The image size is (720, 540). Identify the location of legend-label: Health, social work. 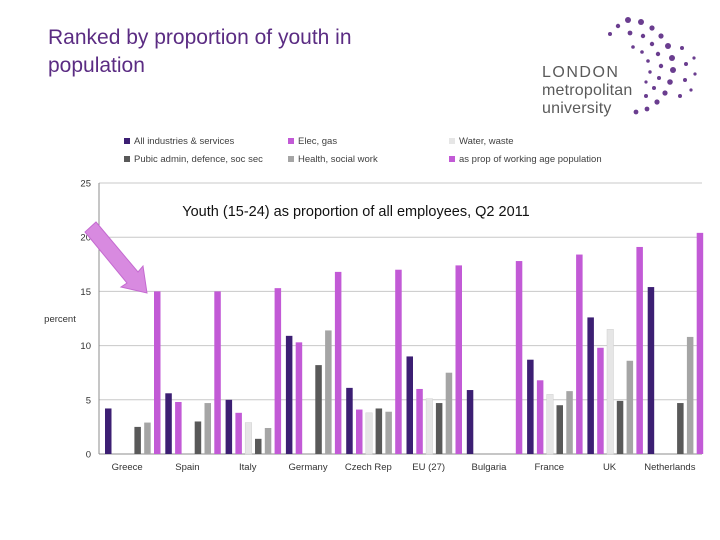
(338, 159).